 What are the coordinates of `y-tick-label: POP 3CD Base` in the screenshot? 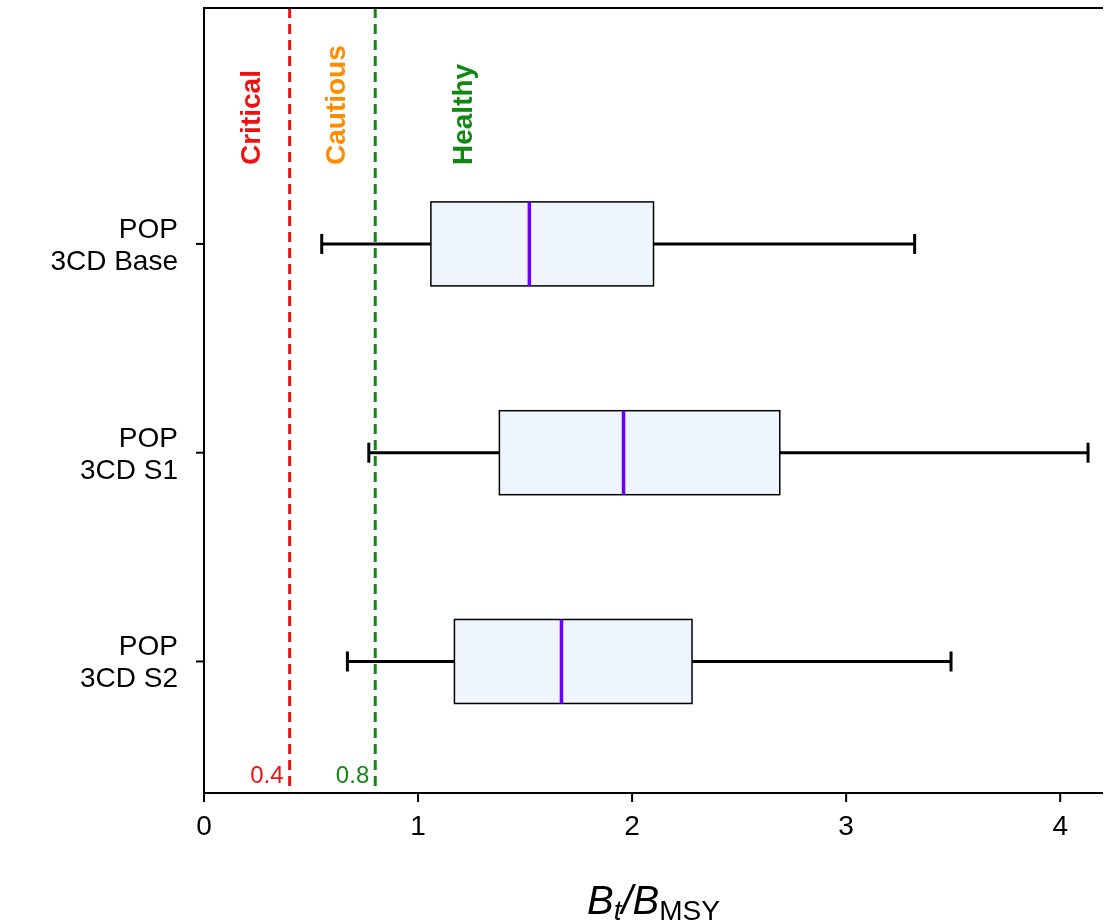 It's located at (114, 244).